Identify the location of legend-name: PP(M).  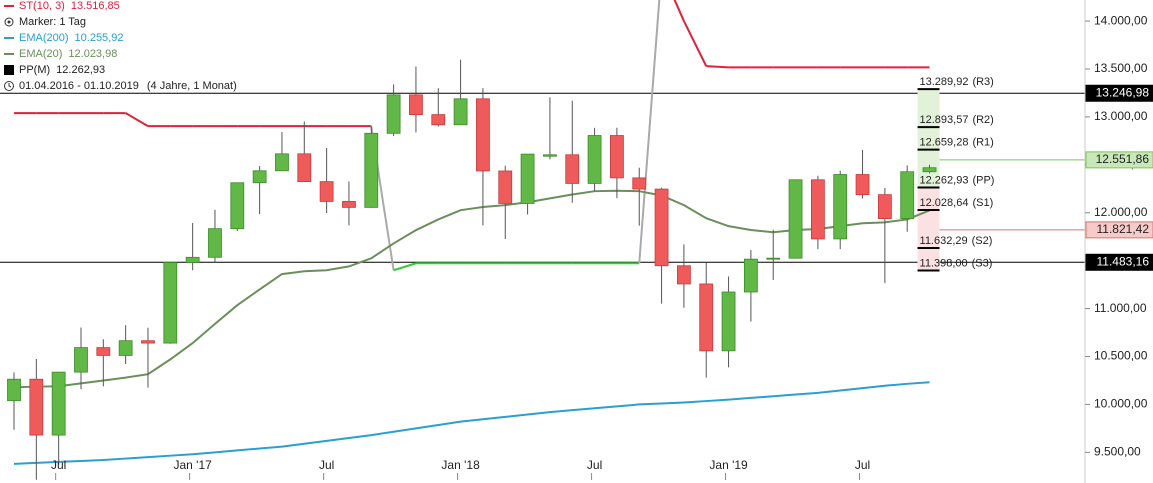
(34, 70).